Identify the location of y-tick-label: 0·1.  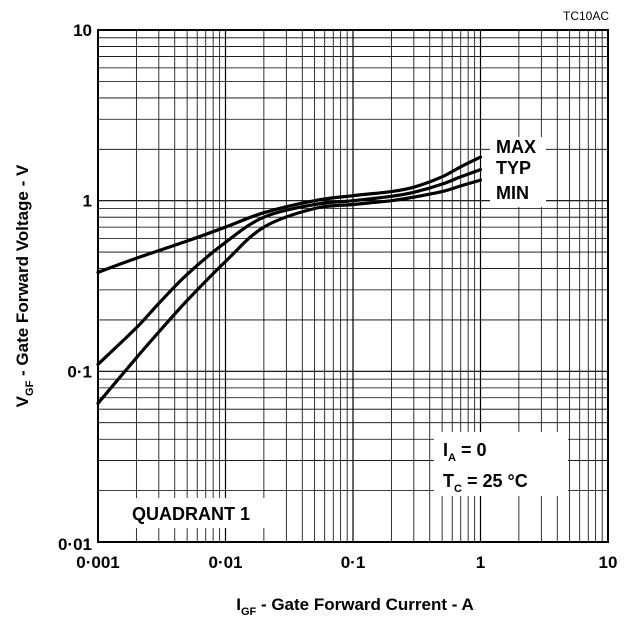
(79, 371).